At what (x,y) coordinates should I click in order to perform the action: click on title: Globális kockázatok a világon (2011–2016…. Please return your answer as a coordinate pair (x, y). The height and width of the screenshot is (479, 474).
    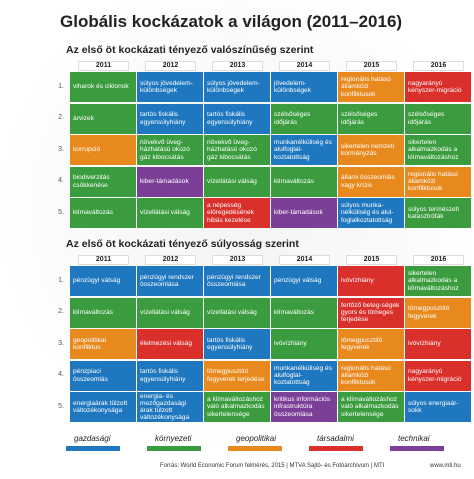
    Looking at the image, I should click on (231, 21).